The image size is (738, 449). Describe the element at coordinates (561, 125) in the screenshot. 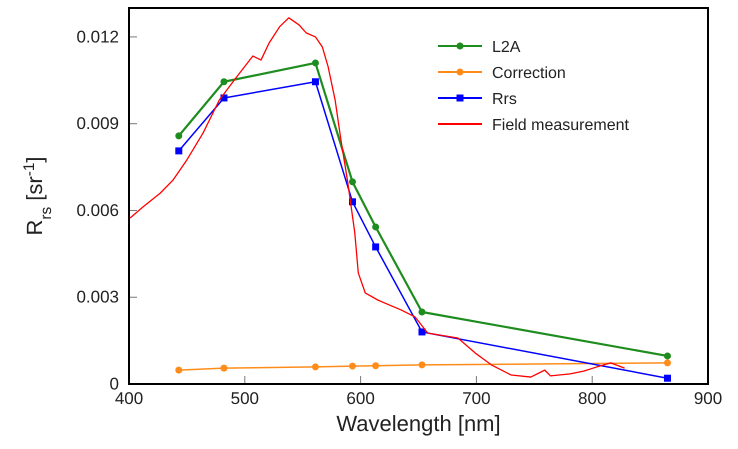

I see `legend-label: Field measurement` at that location.